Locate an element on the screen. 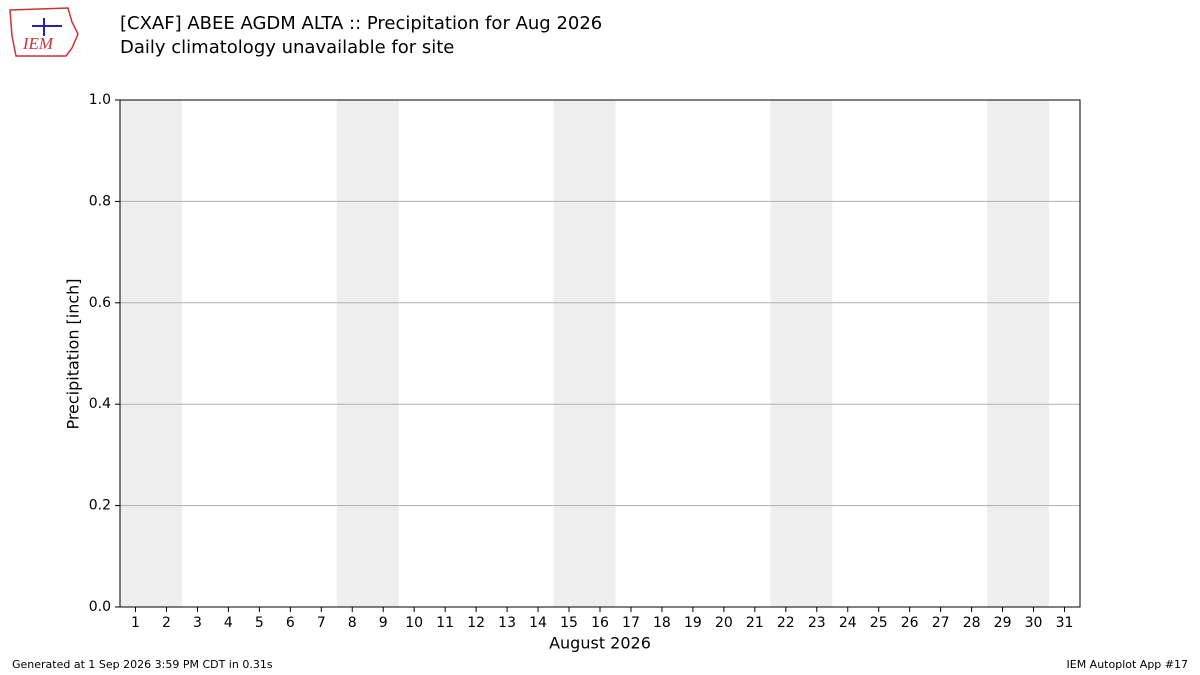  x-tick-label: 4 is located at coordinates (228, 623).